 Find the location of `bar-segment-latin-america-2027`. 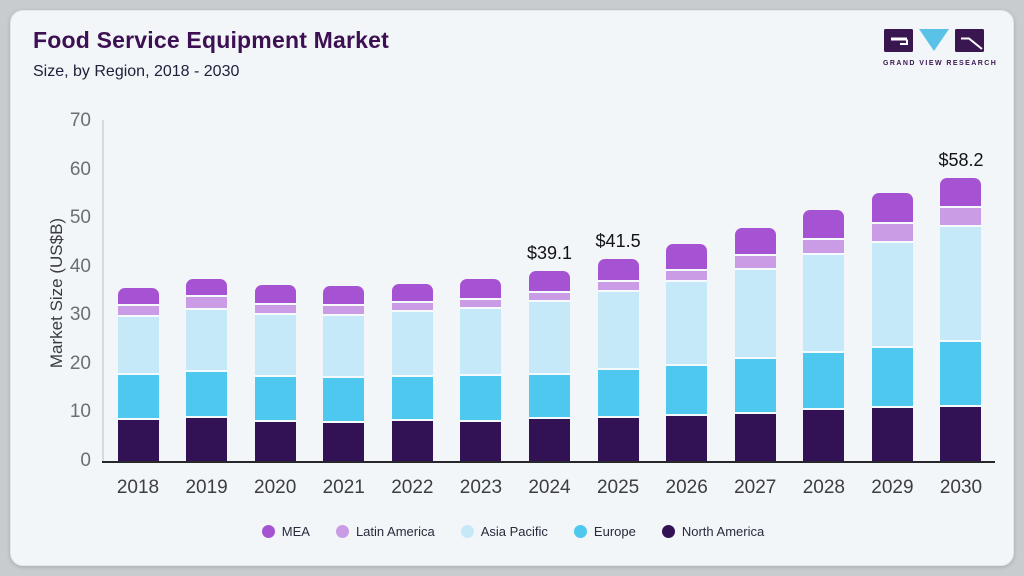

bar-segment-latin-america-2027 is located at coordinates (755, 263).